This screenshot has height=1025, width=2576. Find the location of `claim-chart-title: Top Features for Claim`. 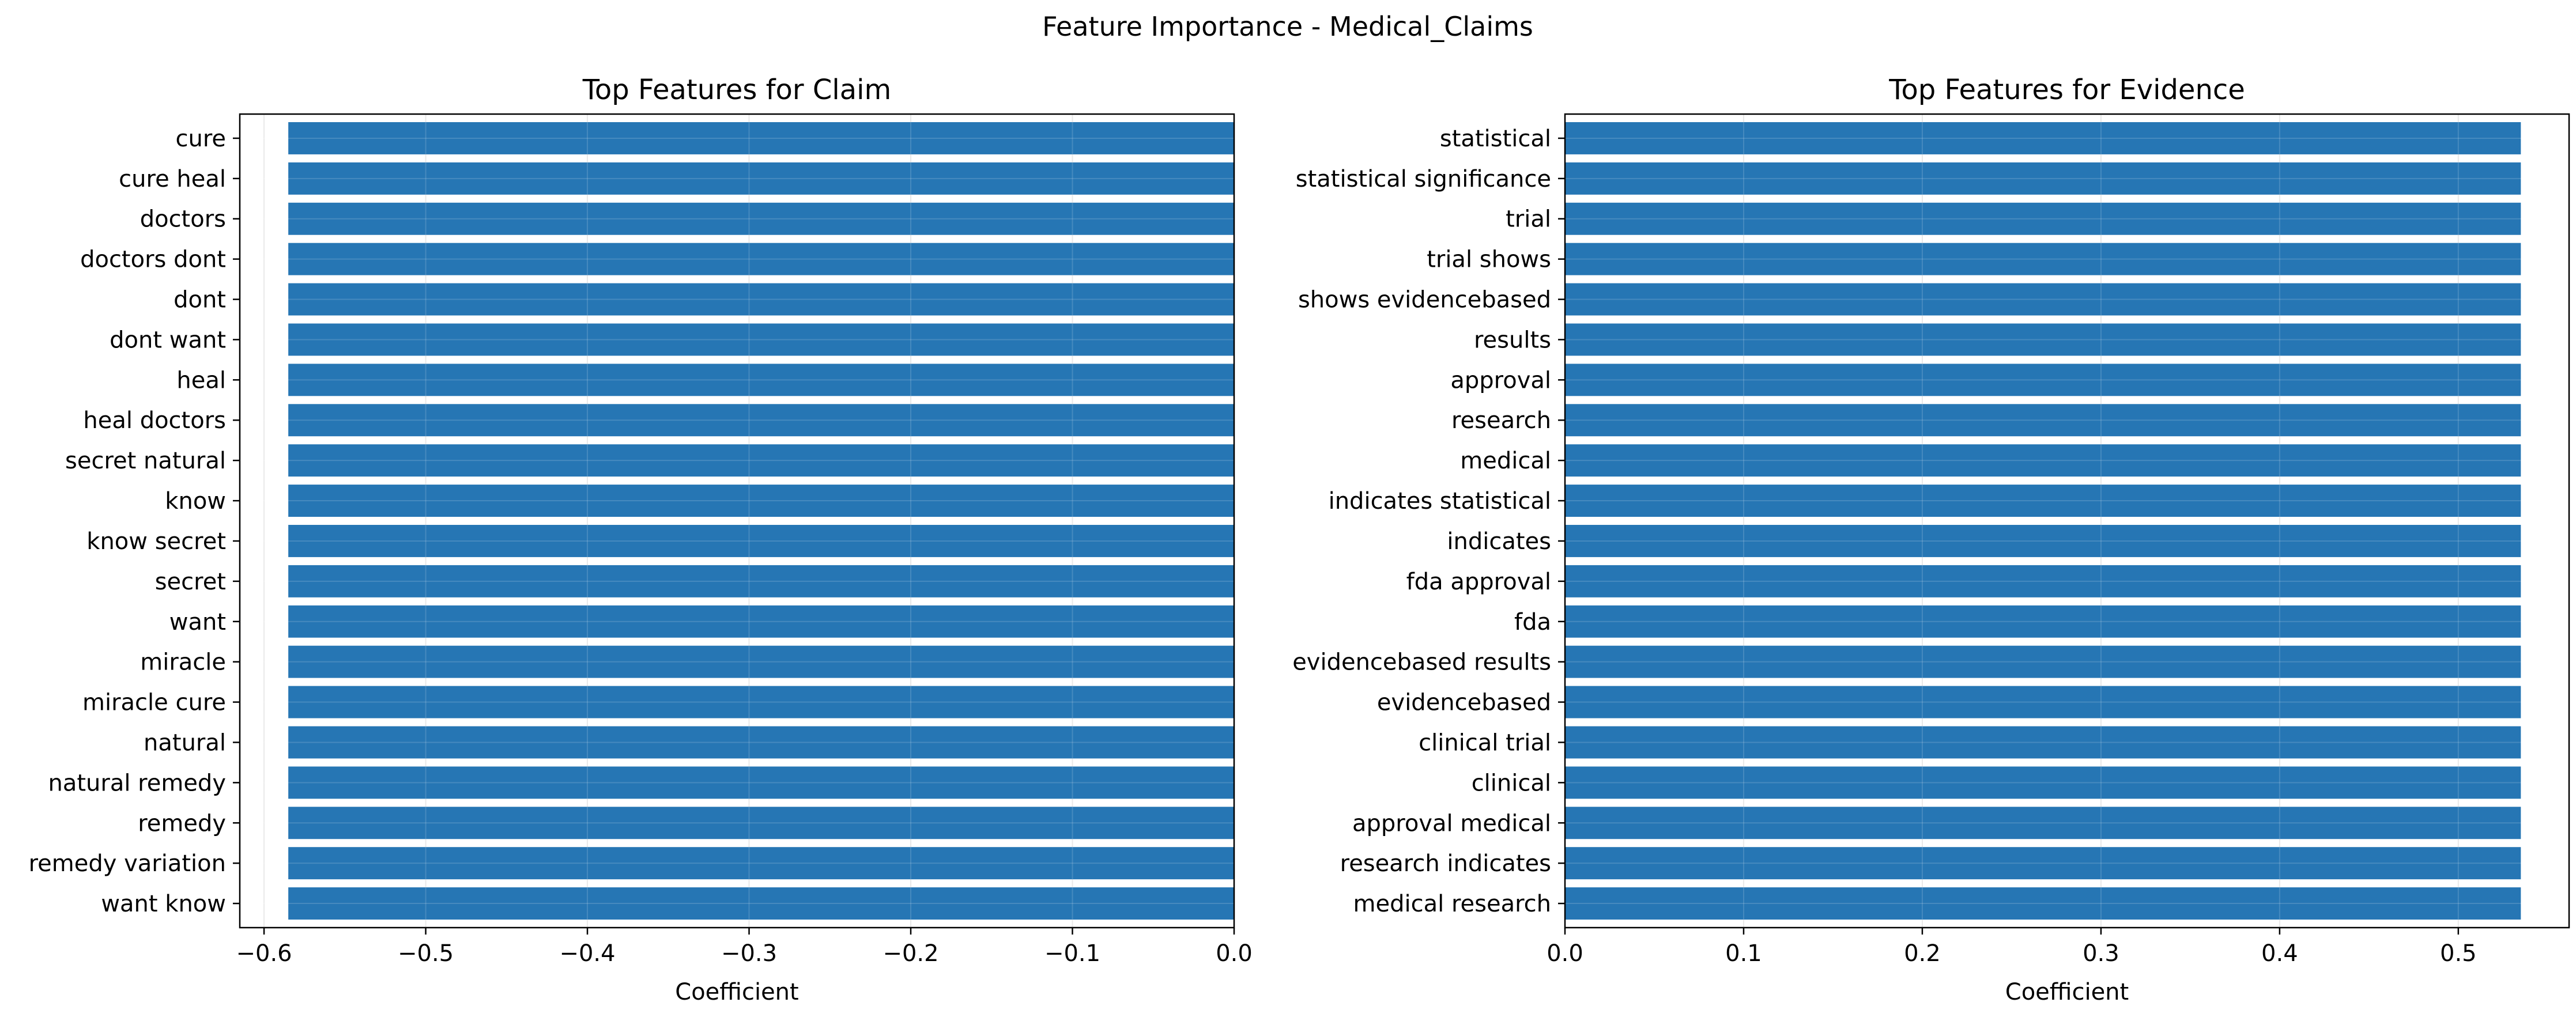

claim-chart-title: Top Features for Claim is located at coordinates (737, 90).